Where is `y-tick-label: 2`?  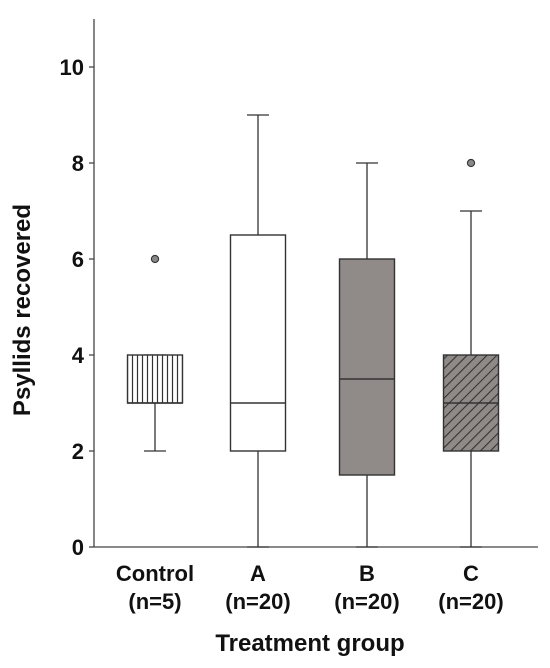 y-tick-label: 2 is located at coordinates (78, 451).